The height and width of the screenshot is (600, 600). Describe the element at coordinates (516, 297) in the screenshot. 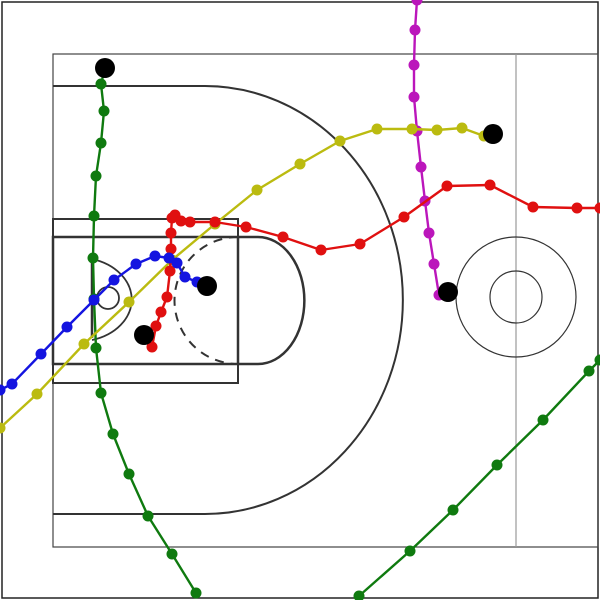

I see `center-circle-inner` at that location.